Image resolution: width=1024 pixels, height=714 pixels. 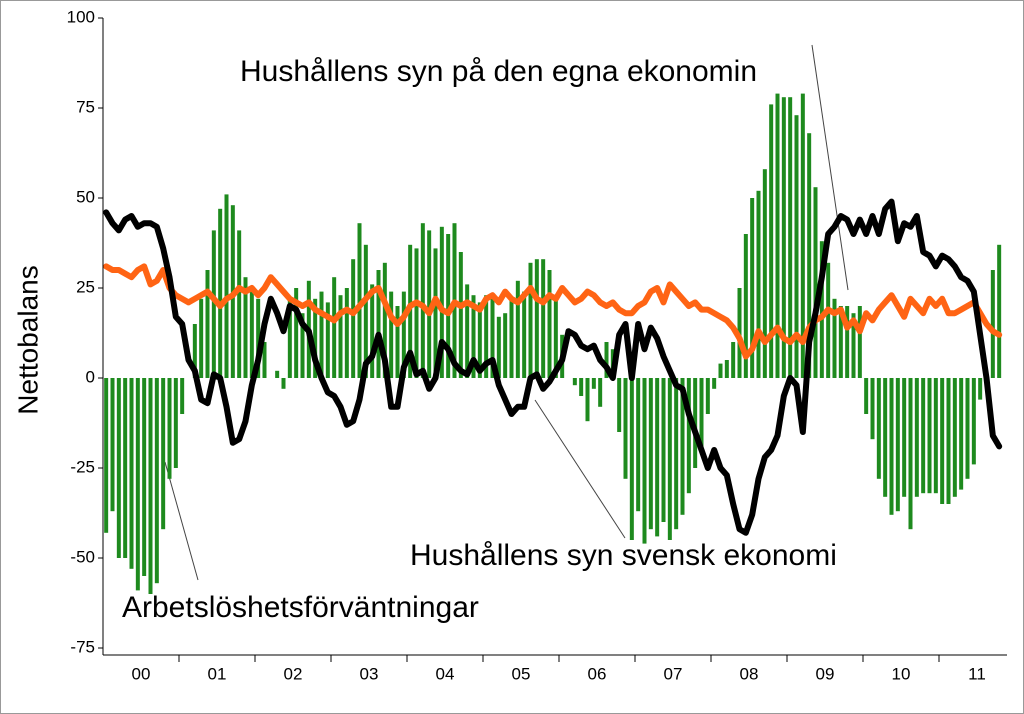 What do you see at coordinates (445, 673) in the screenshot?
I see `x-tick-label: 04` at bounding box center [445, 673].